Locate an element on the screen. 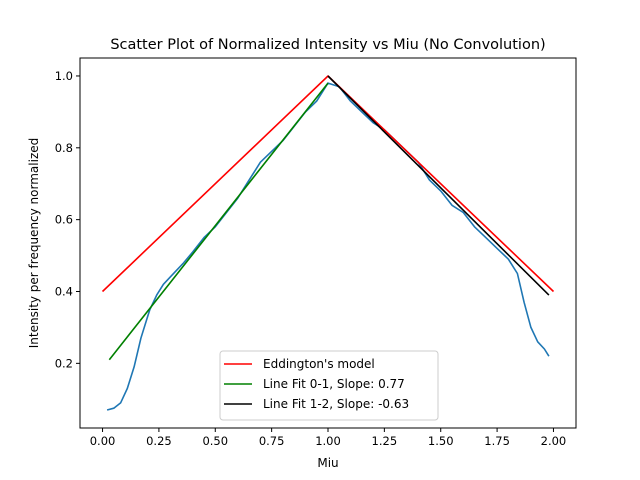 This screenshot has height=480, width=640. x-tick-label: 1.25 is located at coordinates (385, 441).